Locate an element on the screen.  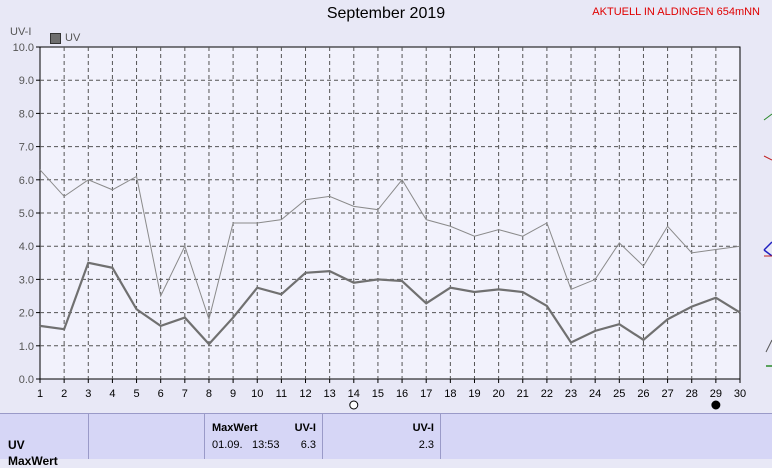
x-tick-label: 6 is located at coordinates (161, 394).